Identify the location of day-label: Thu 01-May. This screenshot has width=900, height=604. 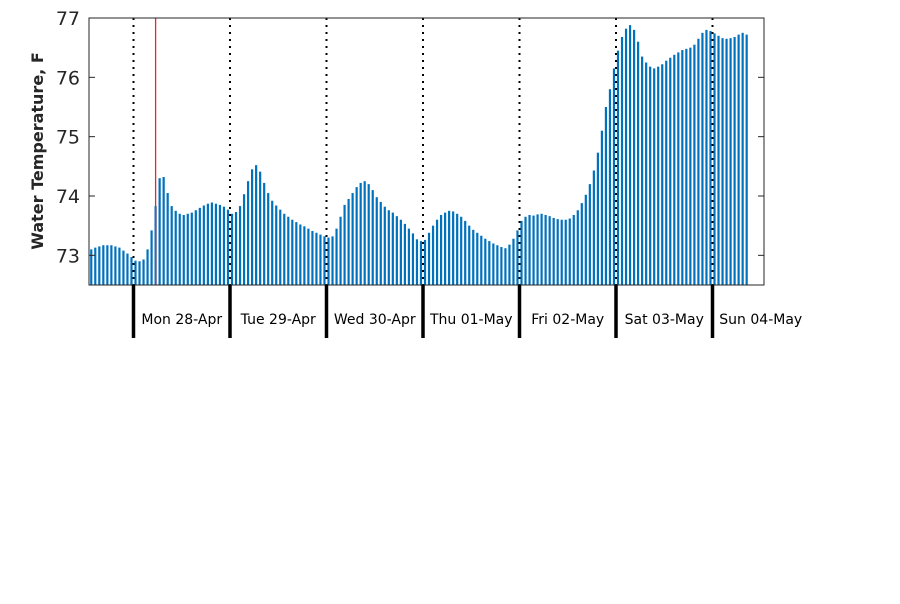
(471, 320).